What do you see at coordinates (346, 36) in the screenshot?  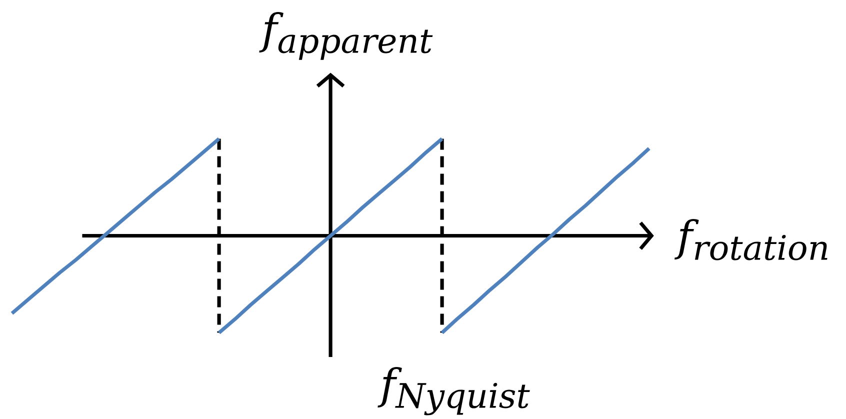 I see `y-axis-title: f$_{apparent}$` at bounding box center [346, 36].